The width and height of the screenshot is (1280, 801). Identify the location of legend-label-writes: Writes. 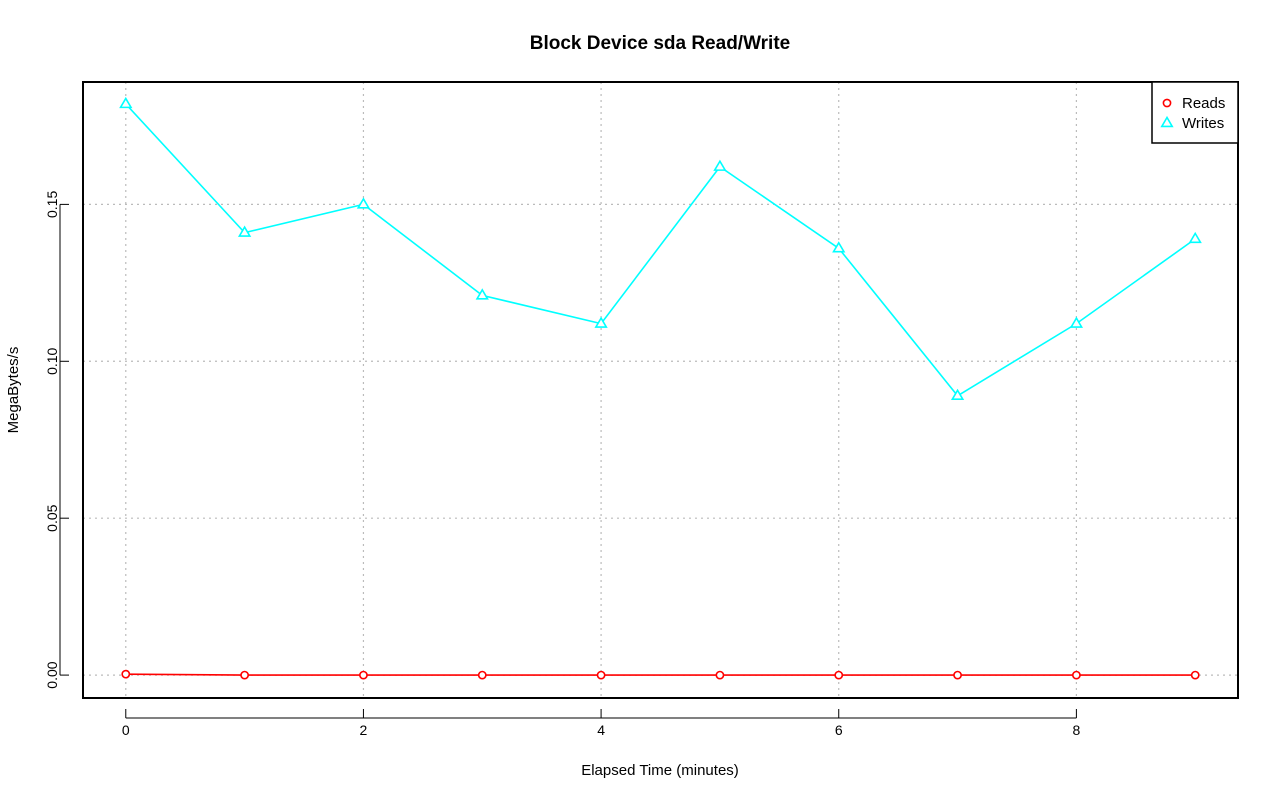
(1203, 123).